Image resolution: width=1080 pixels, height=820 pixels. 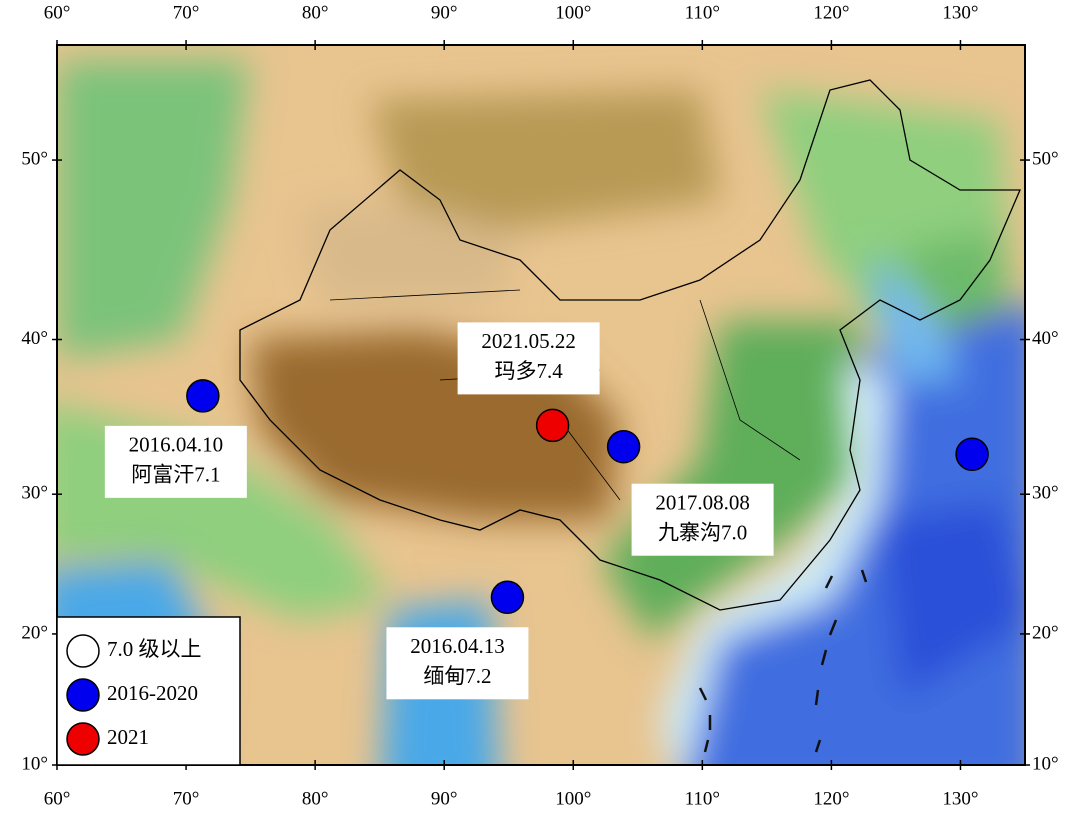 What do you see at coordinates (702, 503) in the screenshot?
I see `event-date: 2017.08.08` at bounding box center [702, 503].